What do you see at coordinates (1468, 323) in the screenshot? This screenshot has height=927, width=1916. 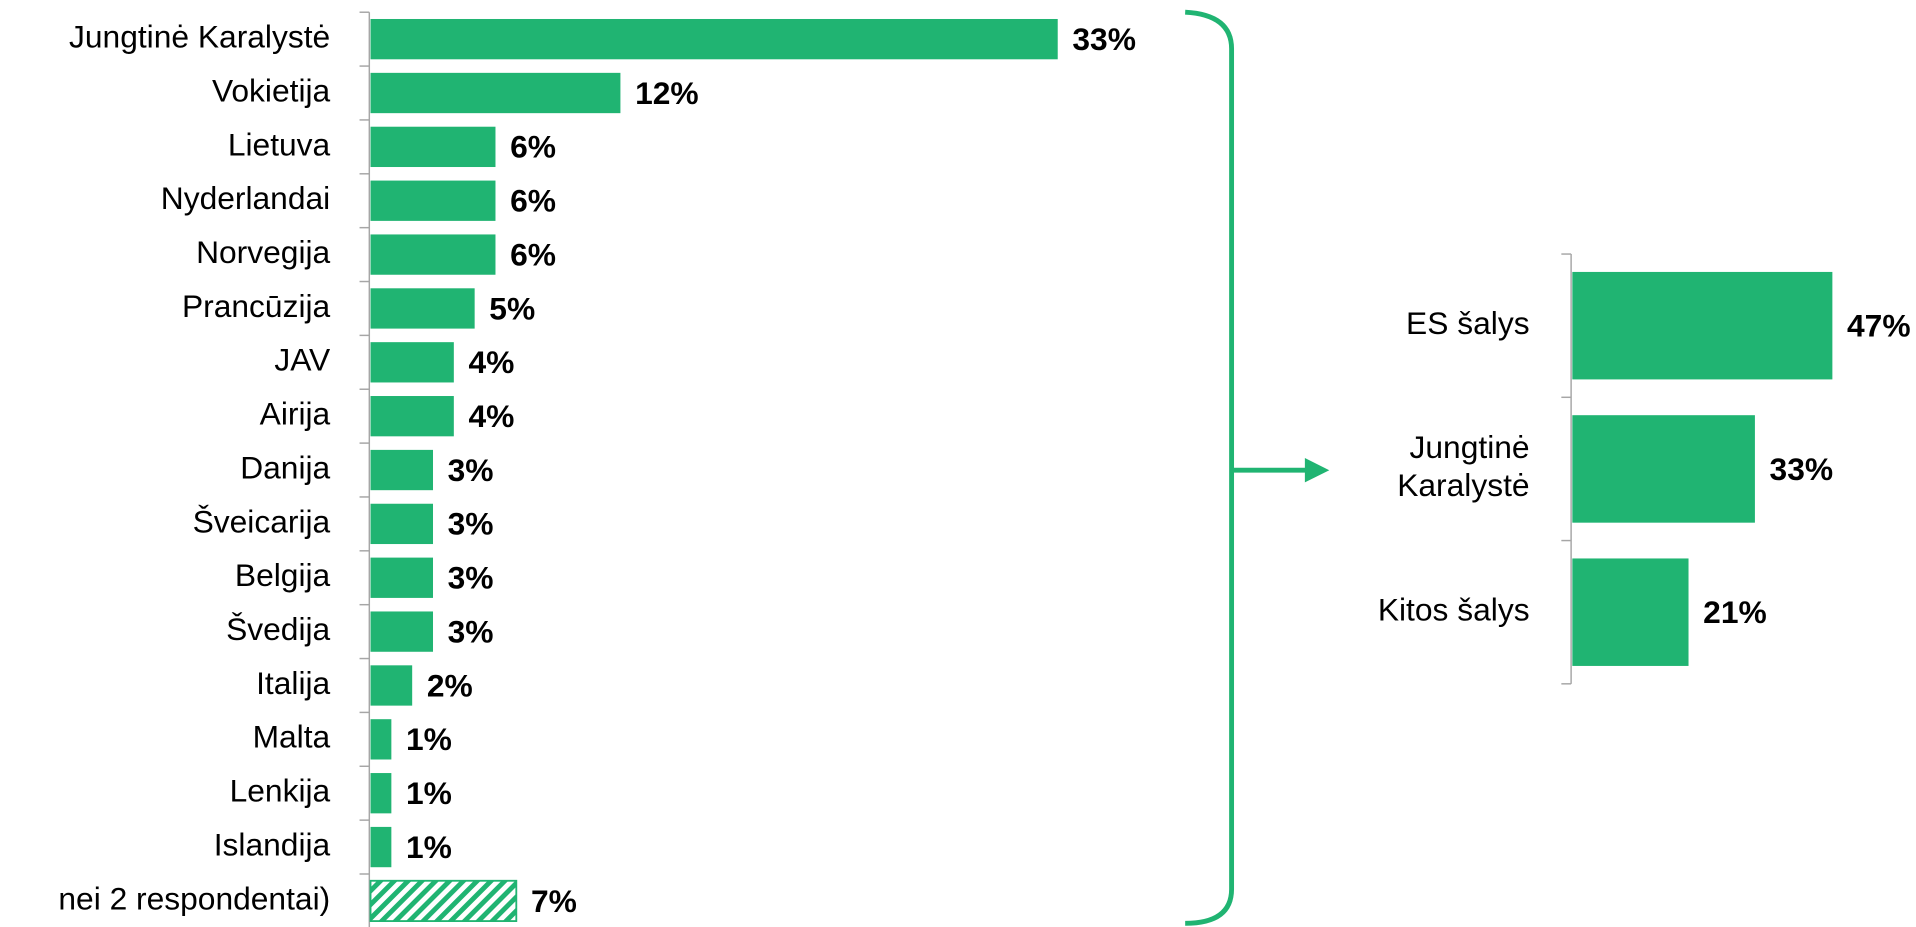 I see `category-label: ES šalys` at bounding box center [1468, 323].